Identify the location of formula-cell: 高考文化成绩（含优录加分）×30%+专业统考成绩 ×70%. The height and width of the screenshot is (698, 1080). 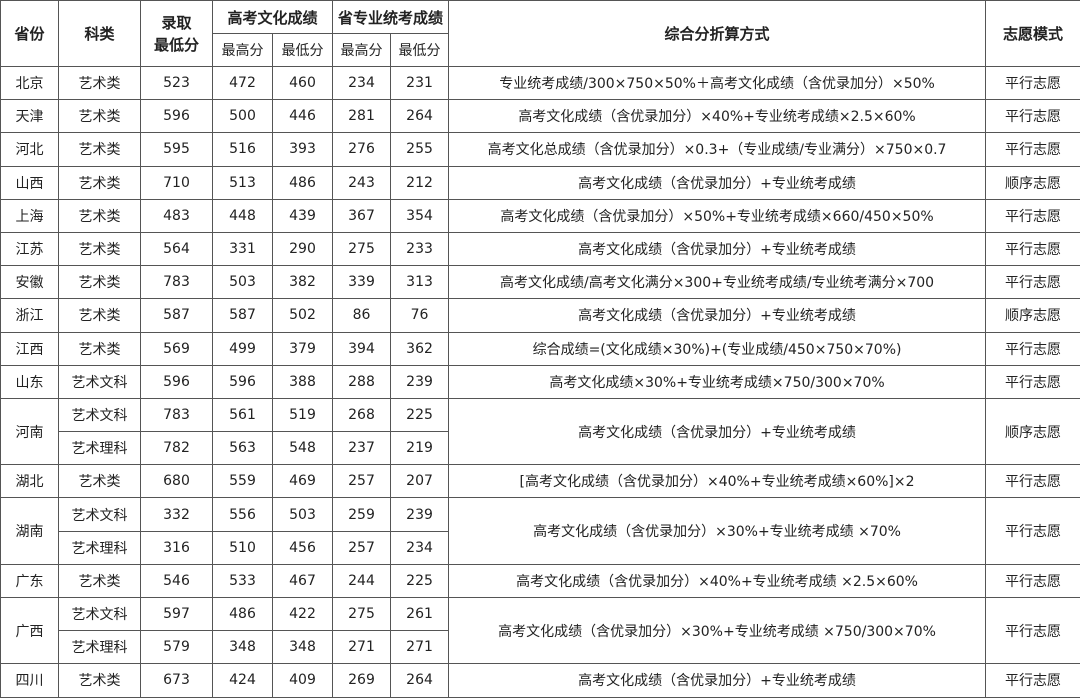
(717, 531).